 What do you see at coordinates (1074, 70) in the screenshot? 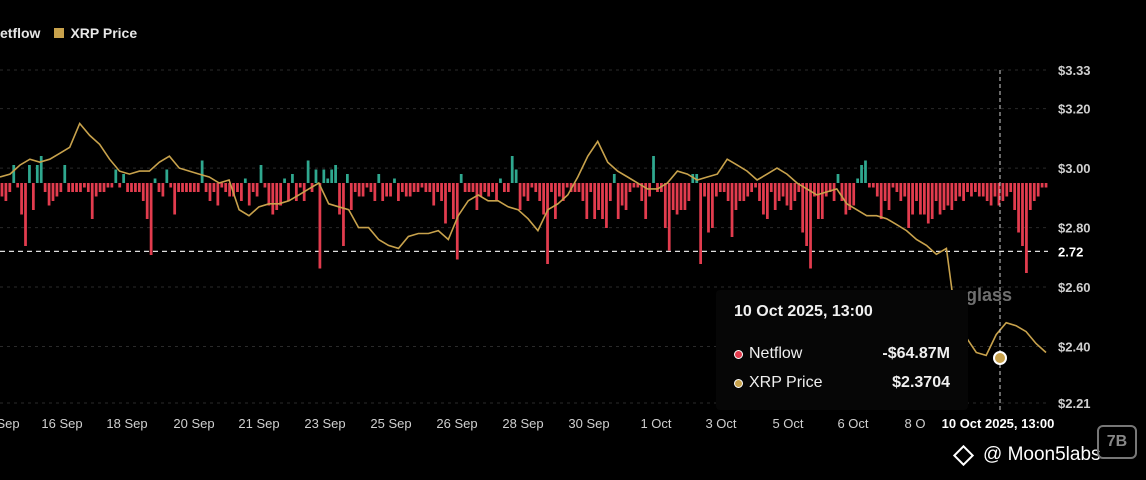
I see `y-tick-label: $3.33` at bounding box center [1074, 70].